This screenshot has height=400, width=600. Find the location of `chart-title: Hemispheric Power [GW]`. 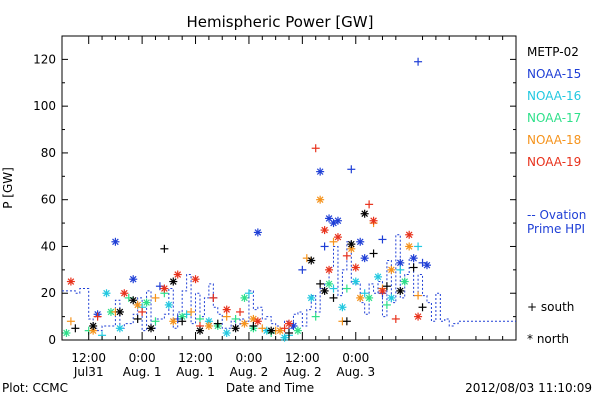

chart-title: Hemispheric Power [GW] is located at coordinates (280, 22).